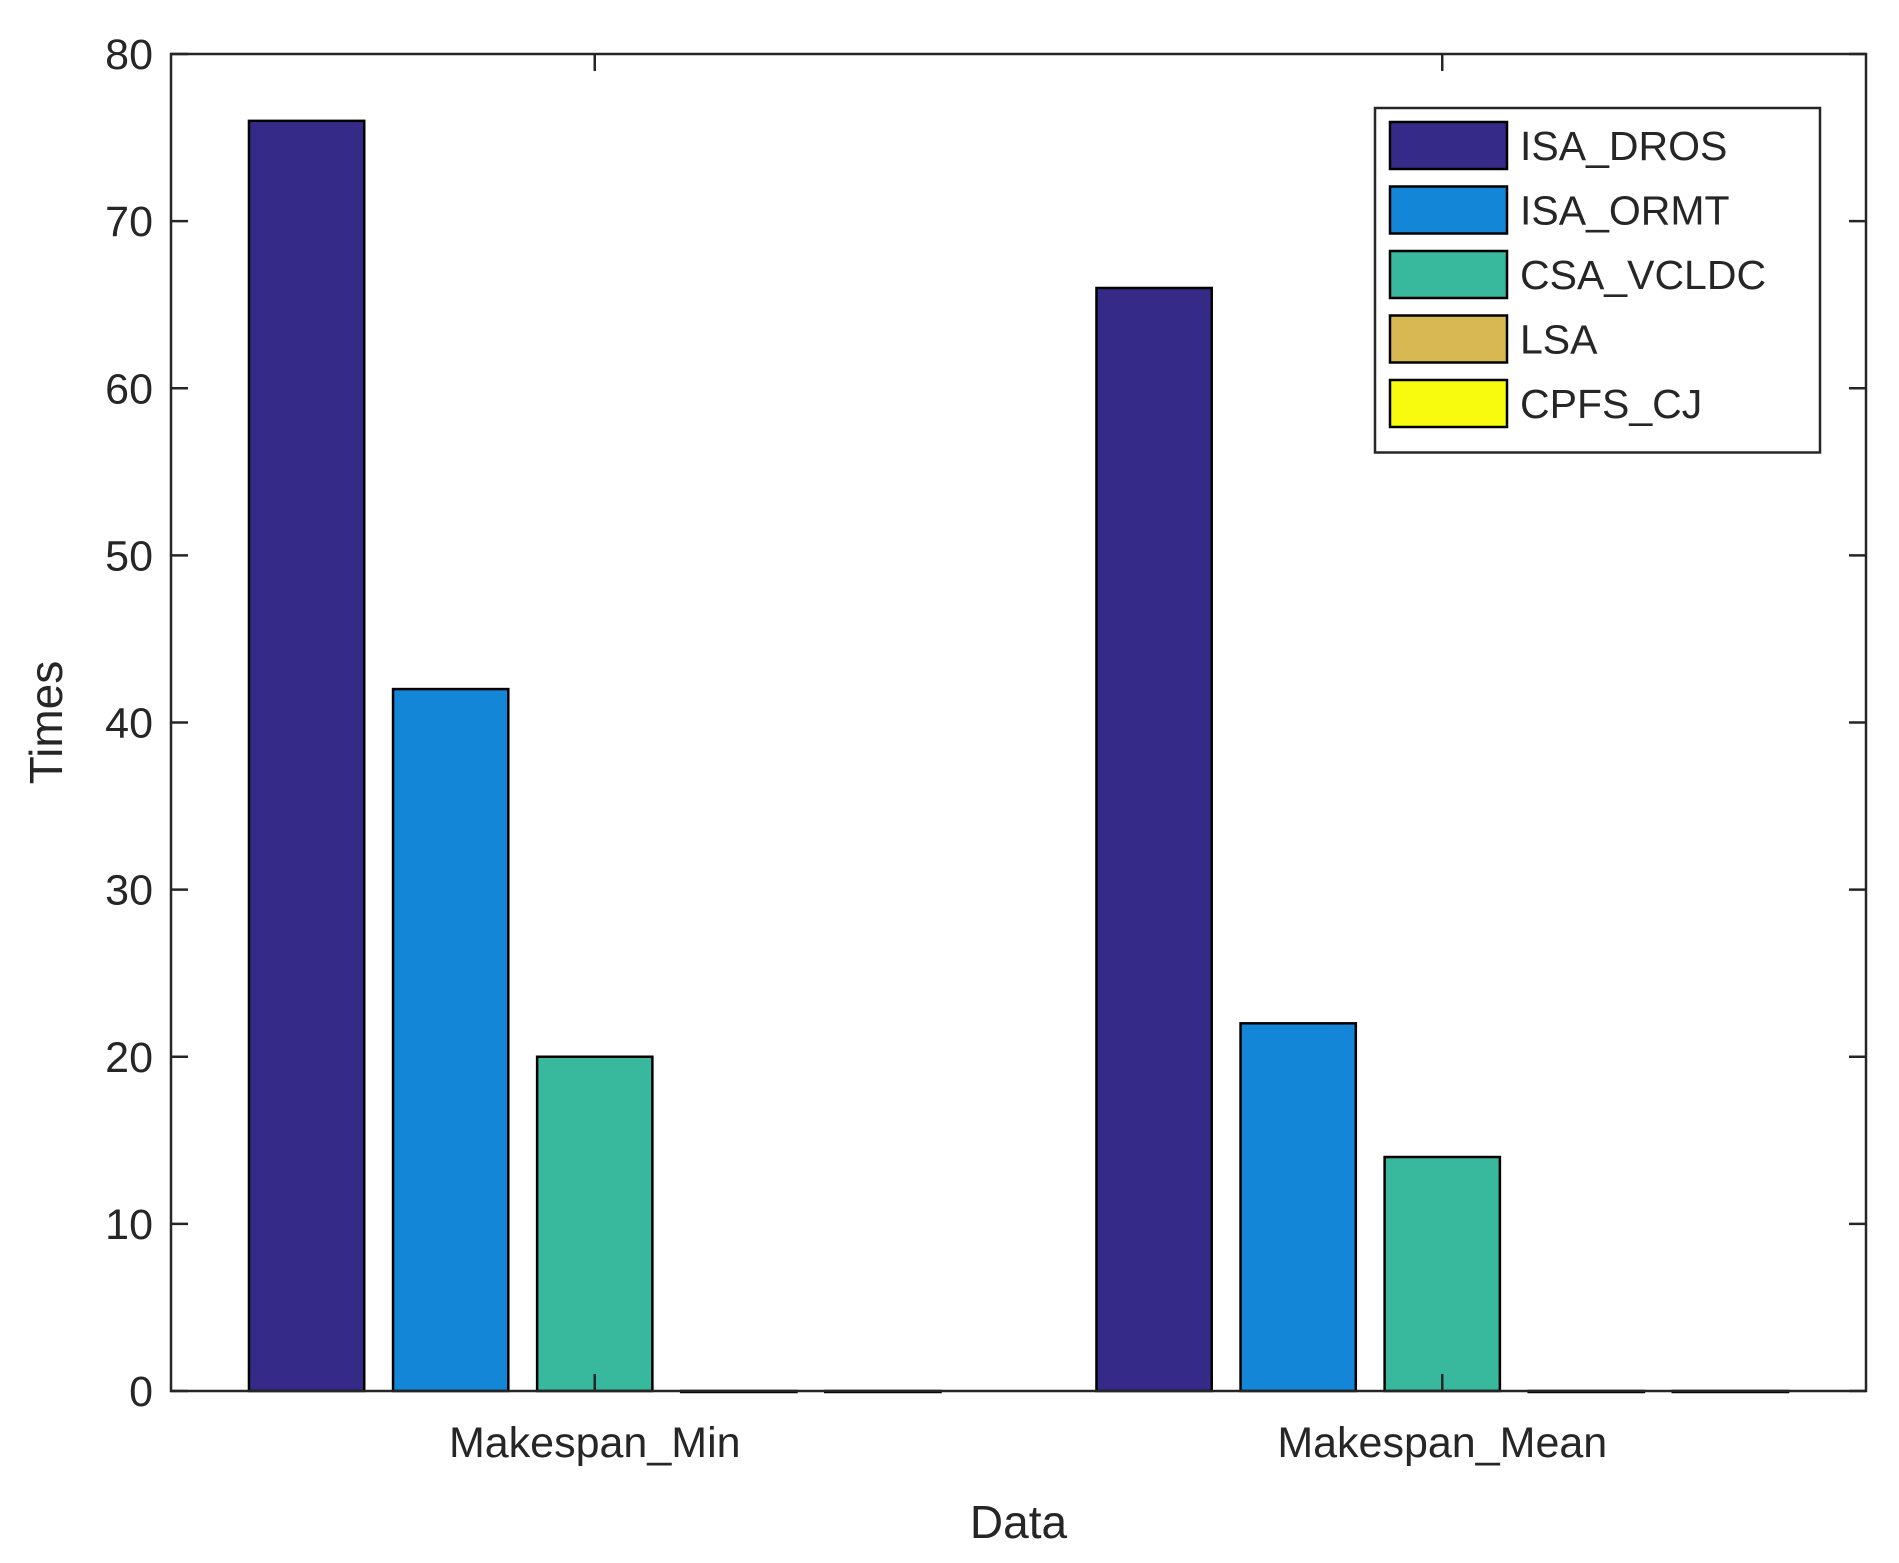  What do you see at coordinates (450, 1040) in the screenshot?
I see `bar-isa_ormt-makespan_min` at bounding box center [450, 1040].